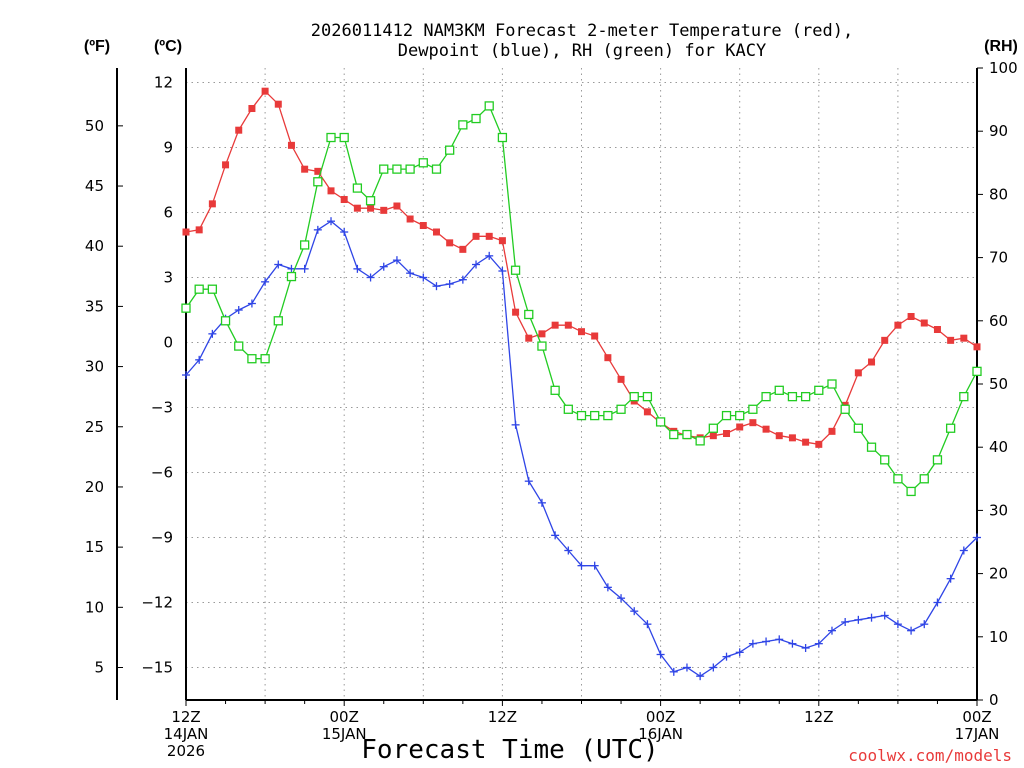 The width and height of the screenshot is (1024, 768). What do you see at coordinates (94, 306) in the screenshot?
I see `fahrenheit-tick-label: 35` at bounding box center [94, 306].